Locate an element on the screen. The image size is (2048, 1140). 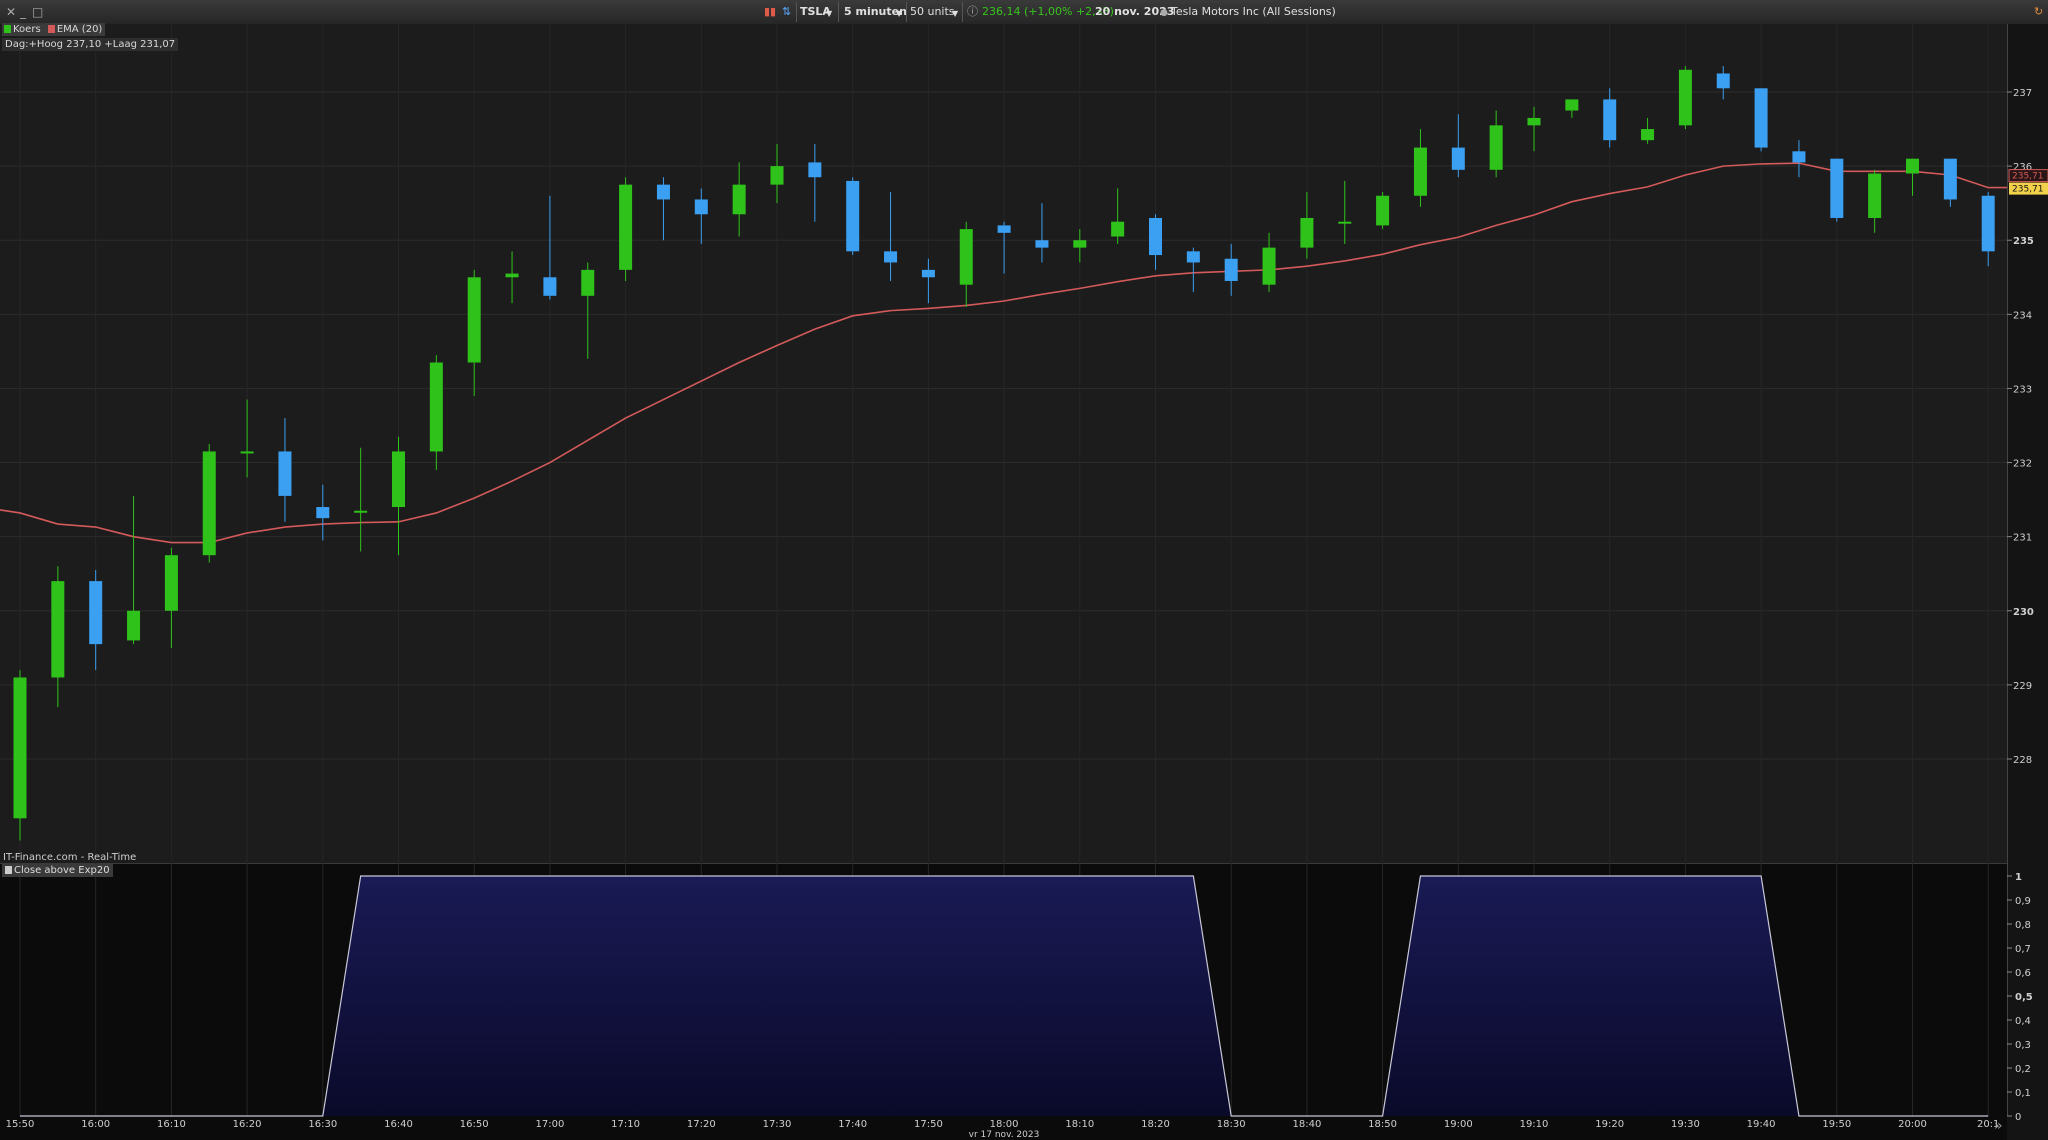
indicator-y-tick-label: 0,1 is located at coordinates (2023, 1093).